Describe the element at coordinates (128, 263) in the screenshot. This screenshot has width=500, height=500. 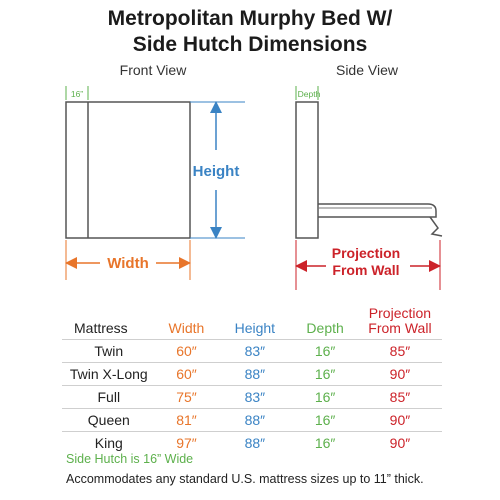
I see `width-label: Width` at that location.